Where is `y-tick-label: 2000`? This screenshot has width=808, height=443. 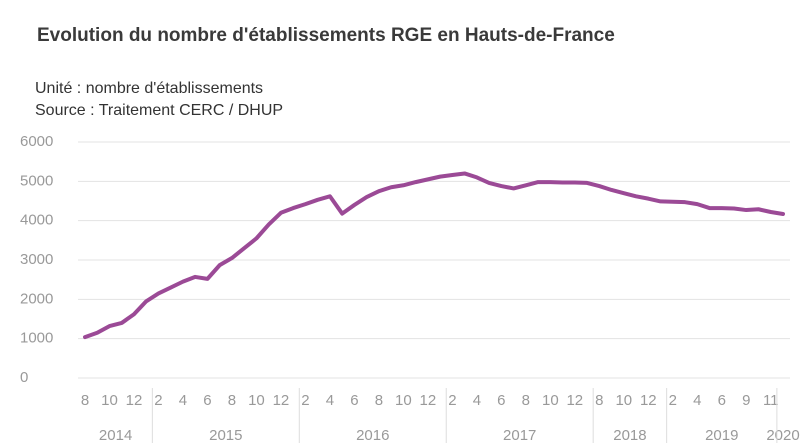 y-tick-label: 2000 is located at coordinates (36, 298).